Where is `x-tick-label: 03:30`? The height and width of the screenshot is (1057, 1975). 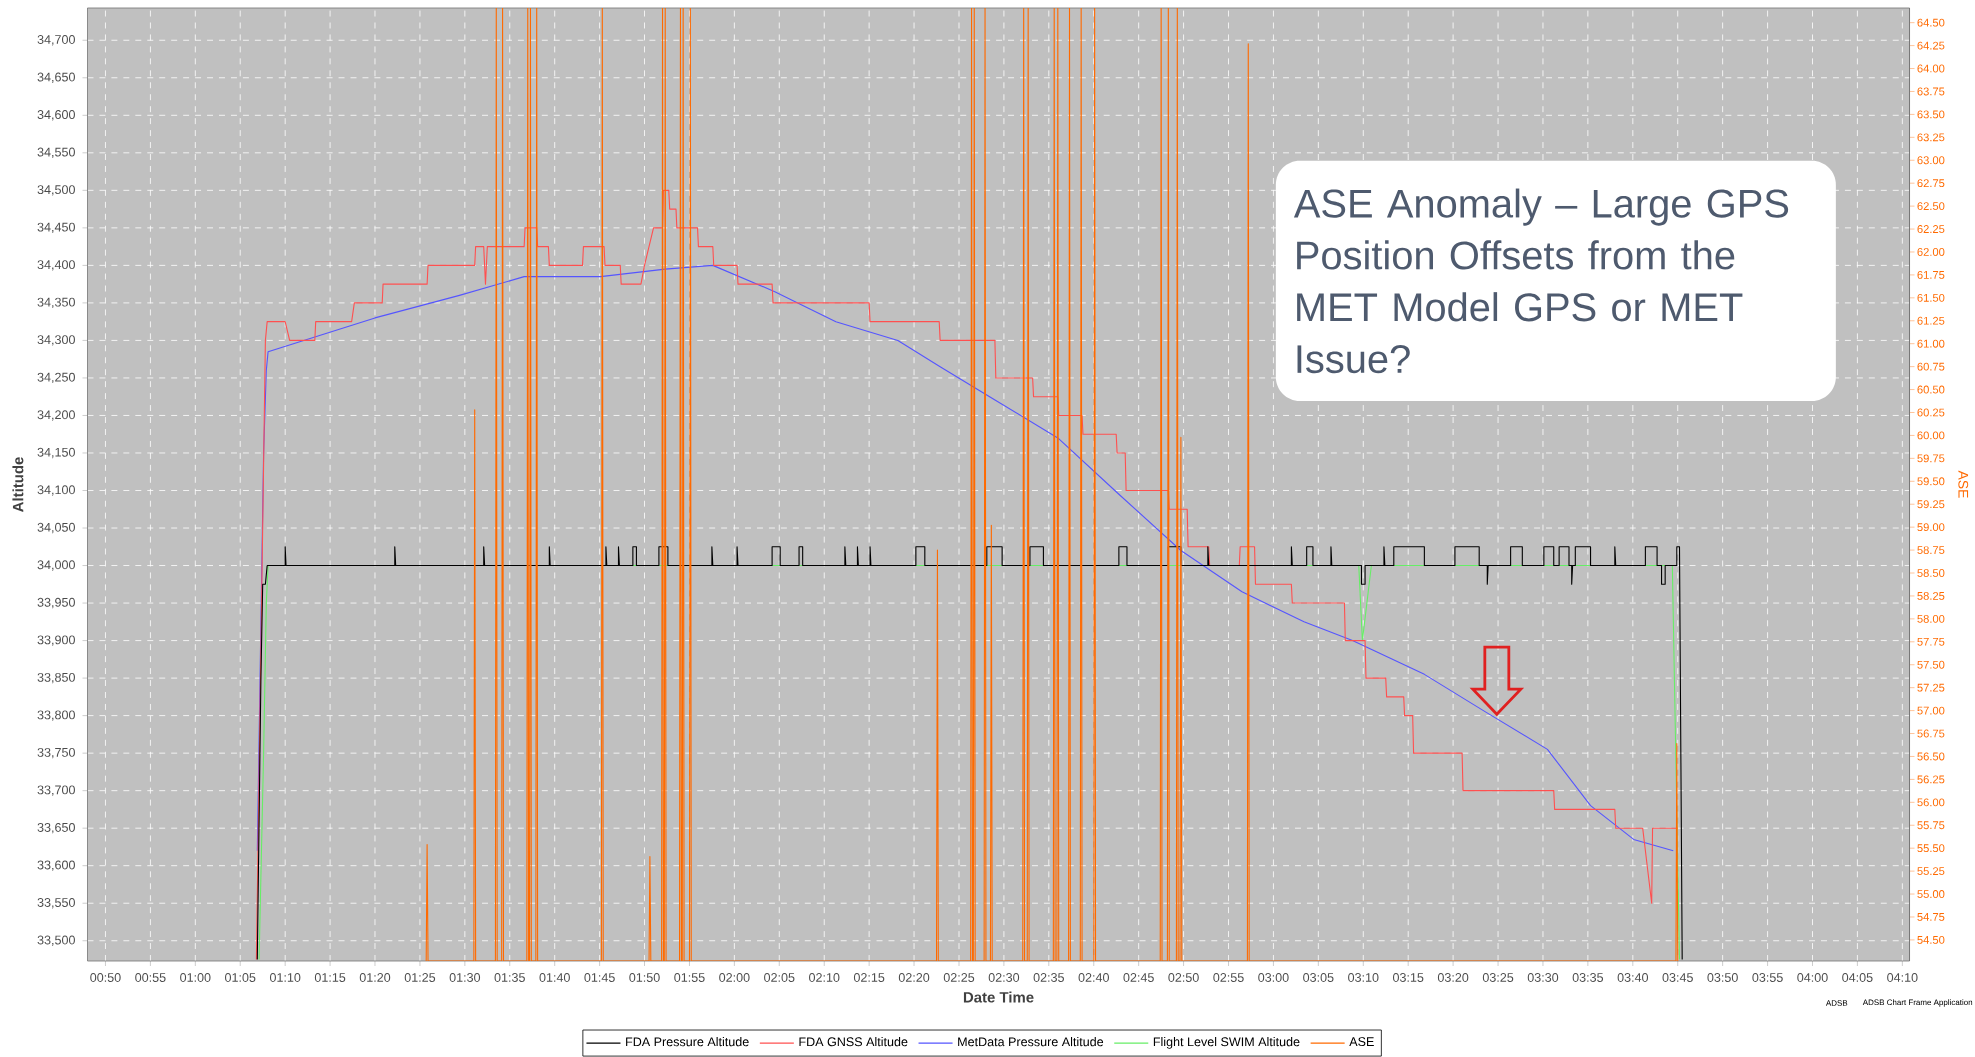 x-tick-label: 03:30 is located at coordinates (1543, 977).